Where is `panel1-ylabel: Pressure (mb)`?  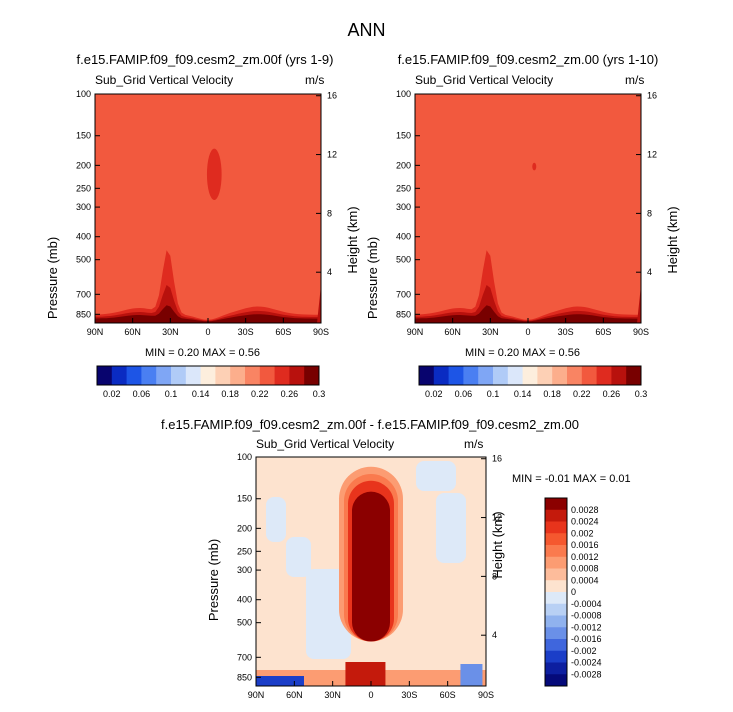
panel1-ylabel: Pressure (mb) is located at coordinates (52, 278).